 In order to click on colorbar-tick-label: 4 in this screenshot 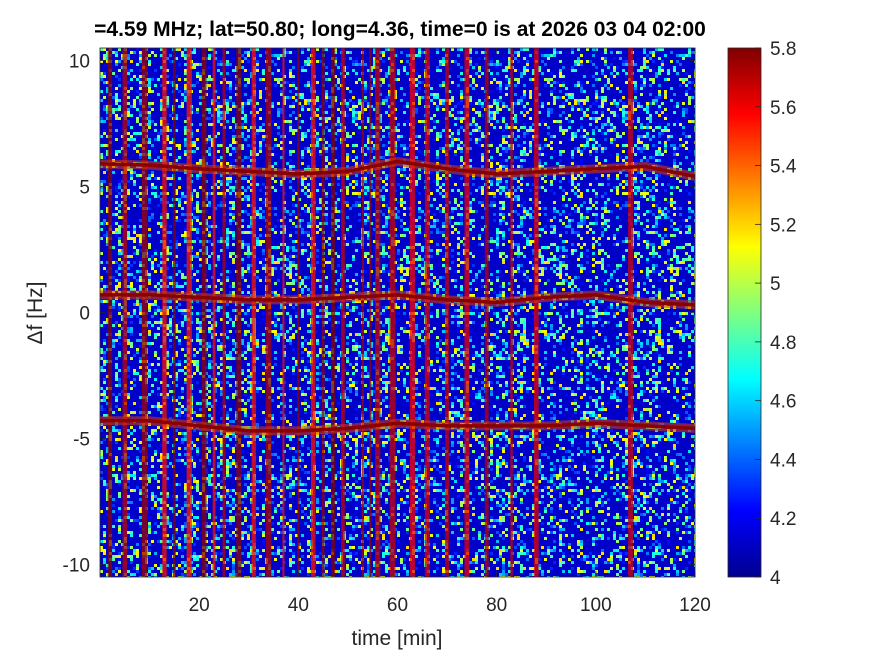, I will do `click(775, 578)`.